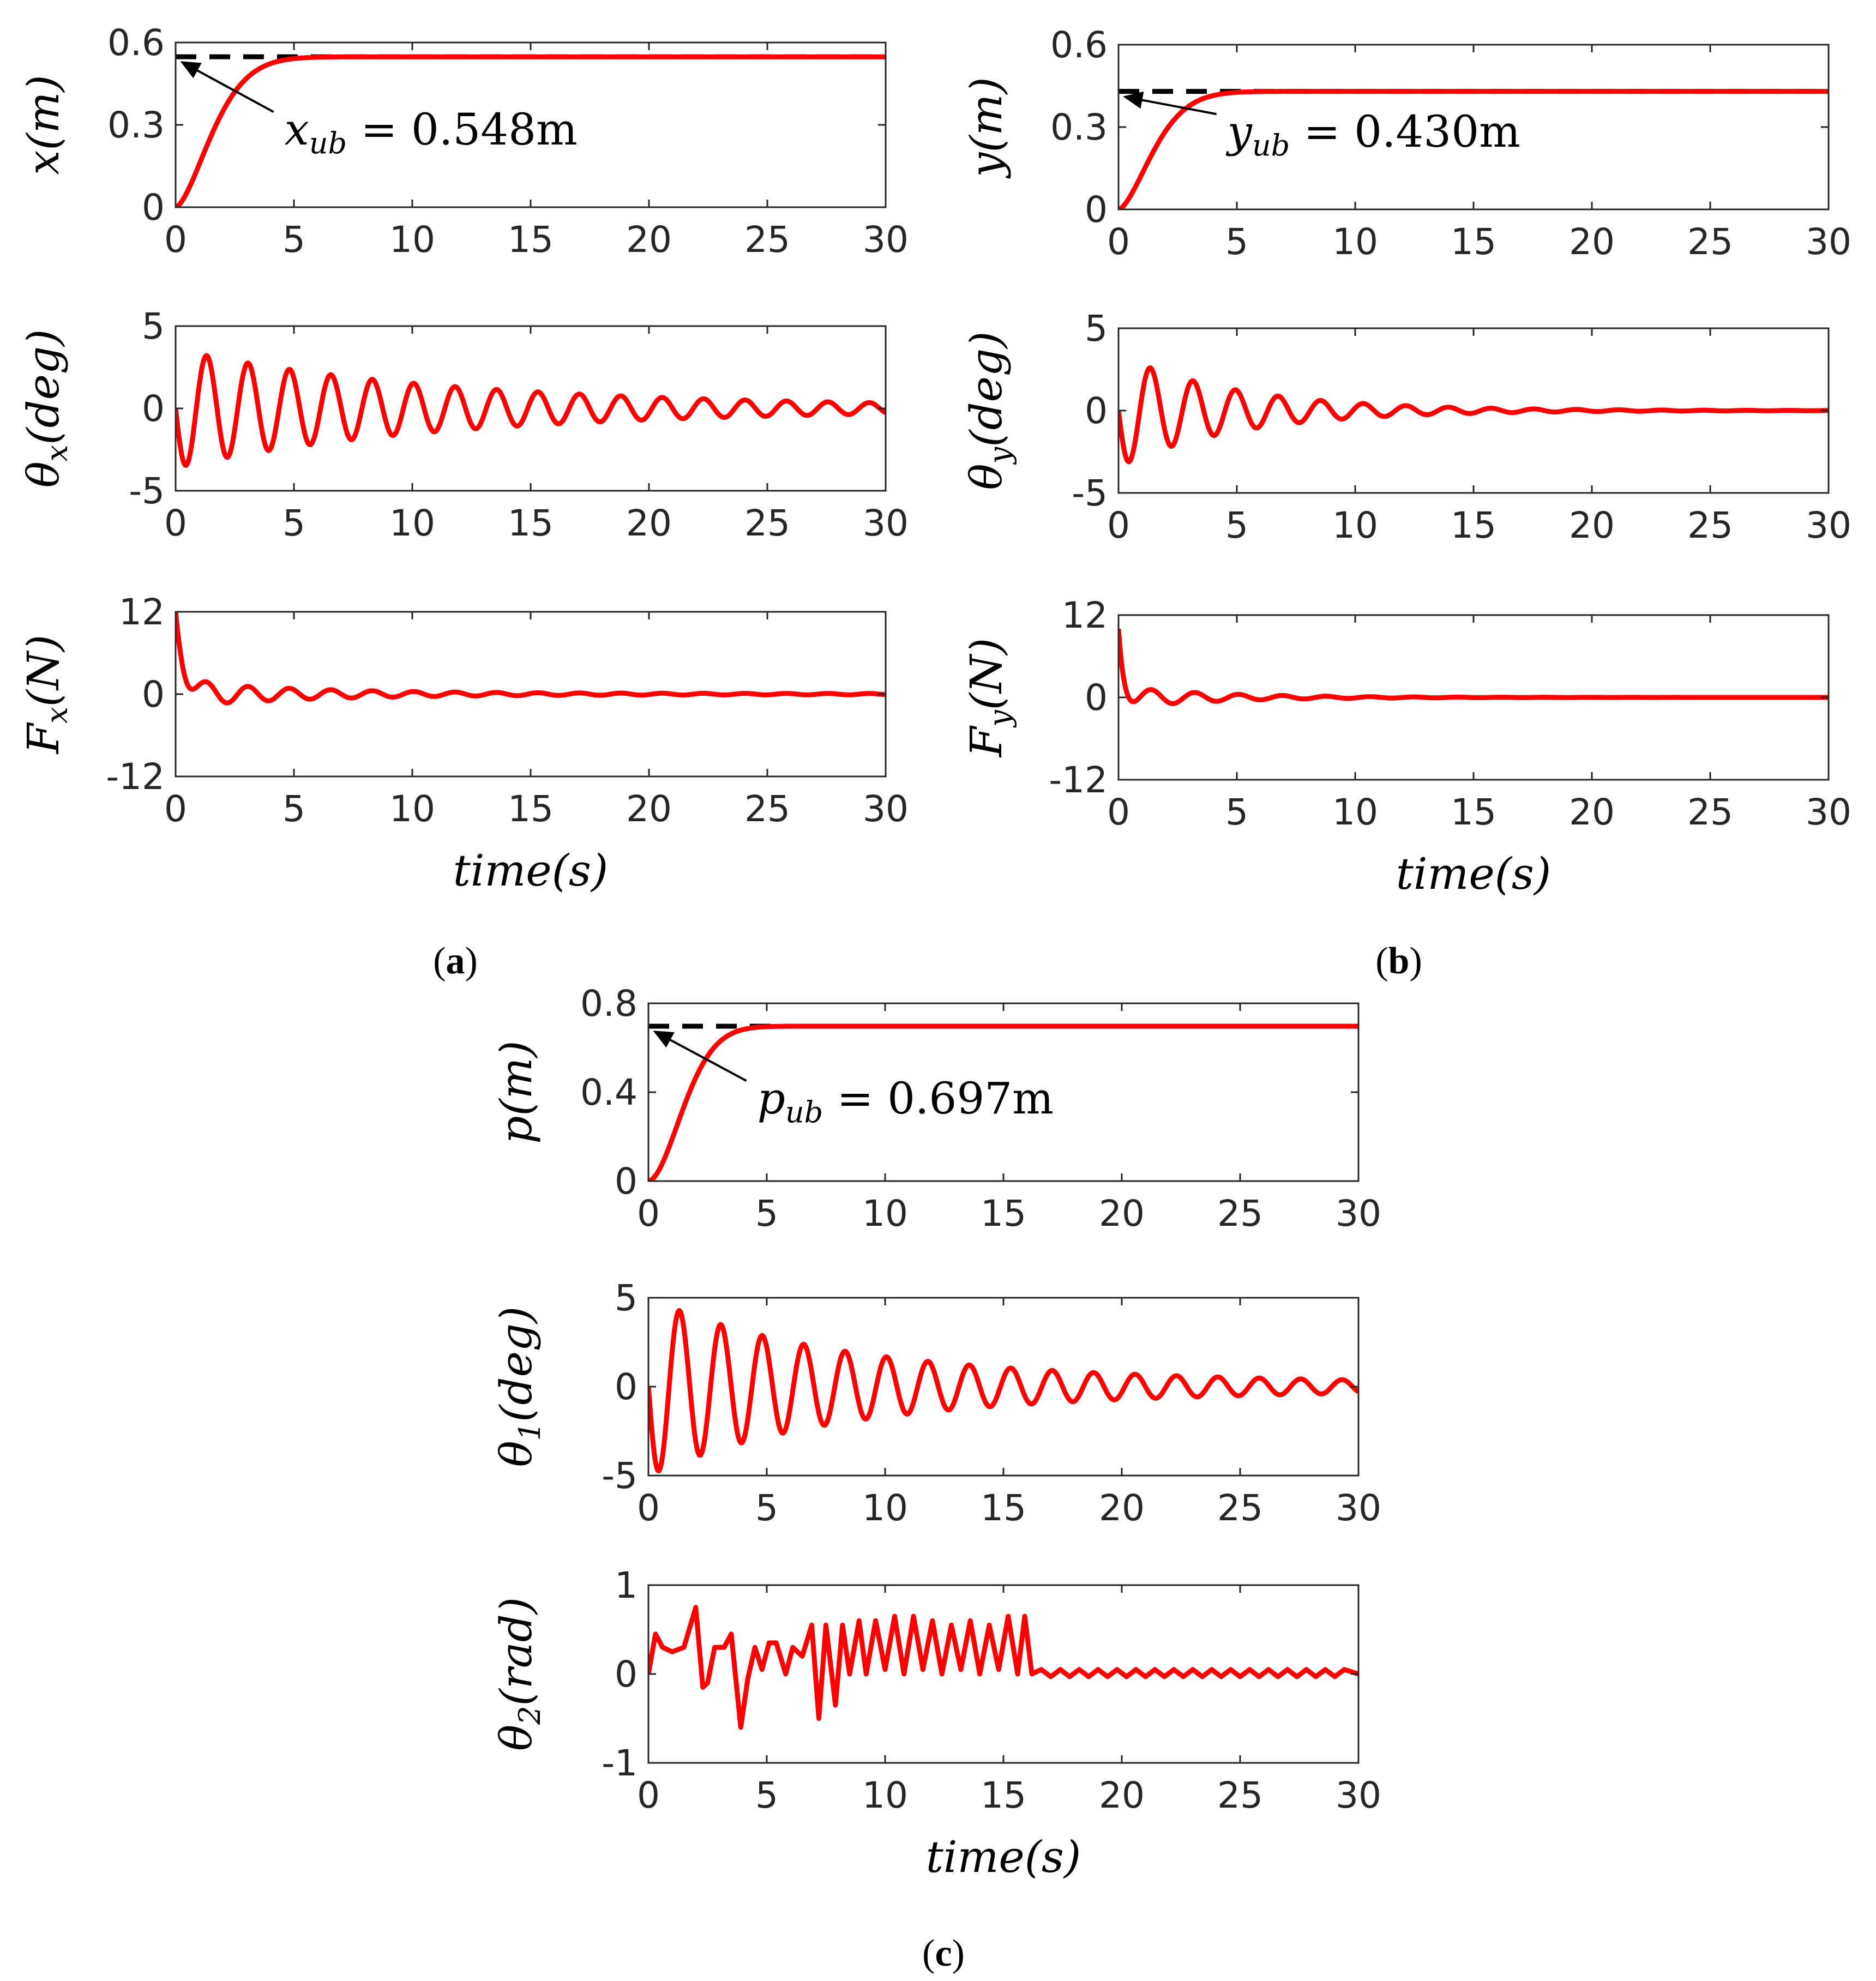 The width and height of the screenshot is (1876, 1981). I want to click on y-axis-label-8: θ2(rad), so click(519, 1674).